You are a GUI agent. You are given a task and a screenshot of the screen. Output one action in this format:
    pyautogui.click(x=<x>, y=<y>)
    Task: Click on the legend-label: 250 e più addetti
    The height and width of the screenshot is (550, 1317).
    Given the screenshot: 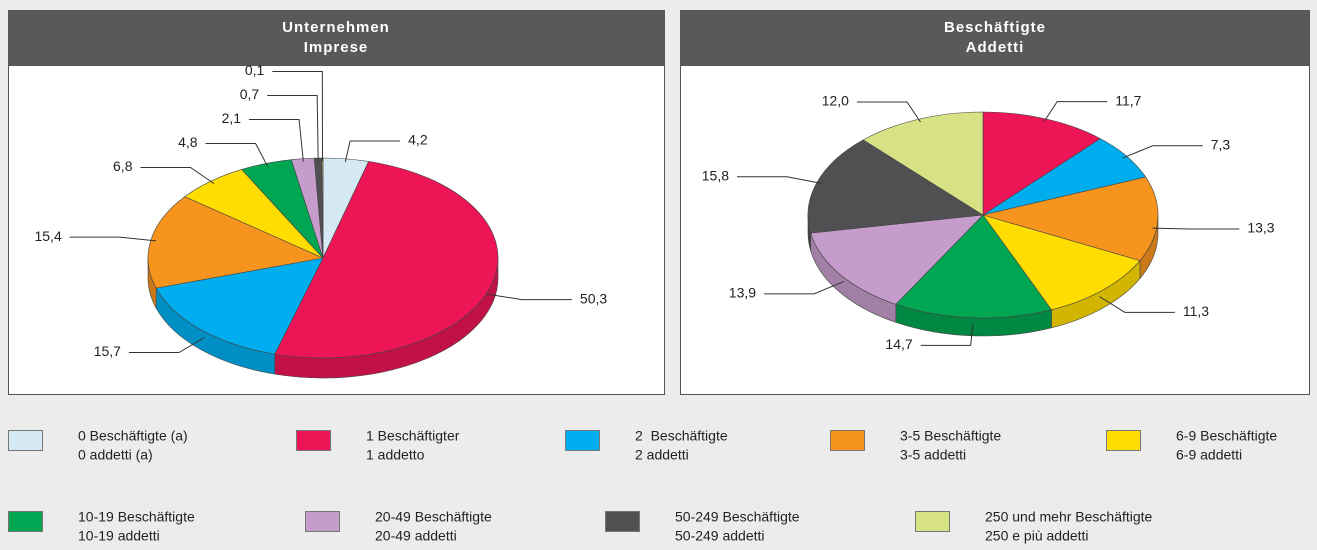 What is the action you would take?
    pyautogui.click(x=1037, y=536)
    